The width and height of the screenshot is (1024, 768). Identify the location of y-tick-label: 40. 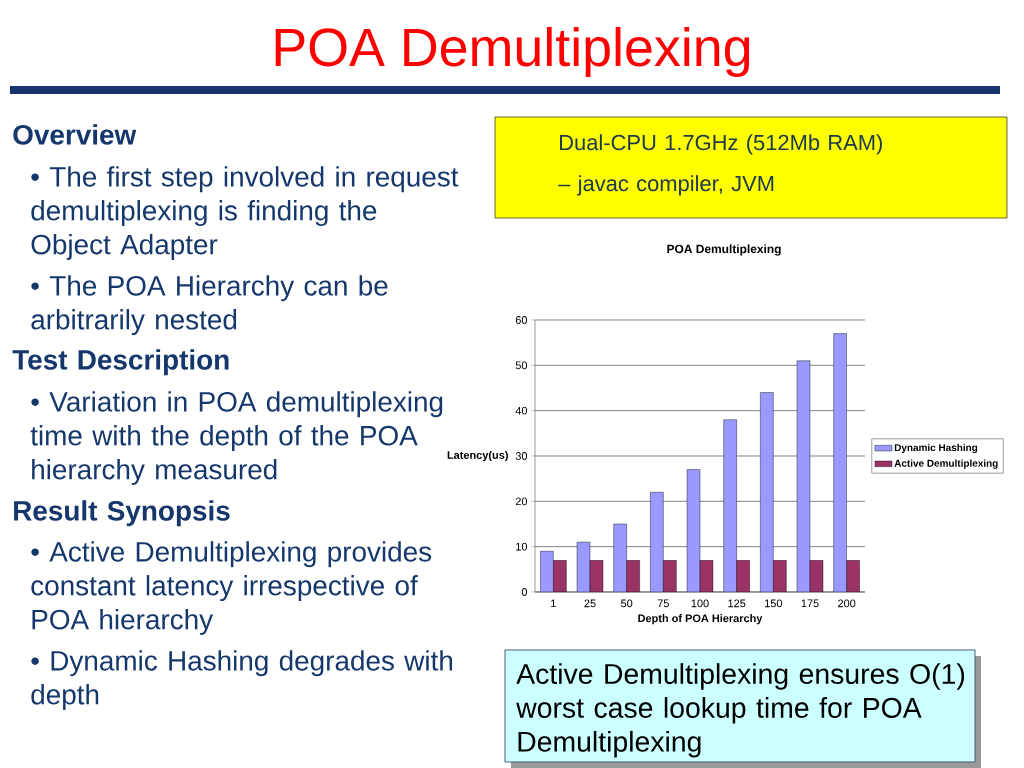
(521, 410).